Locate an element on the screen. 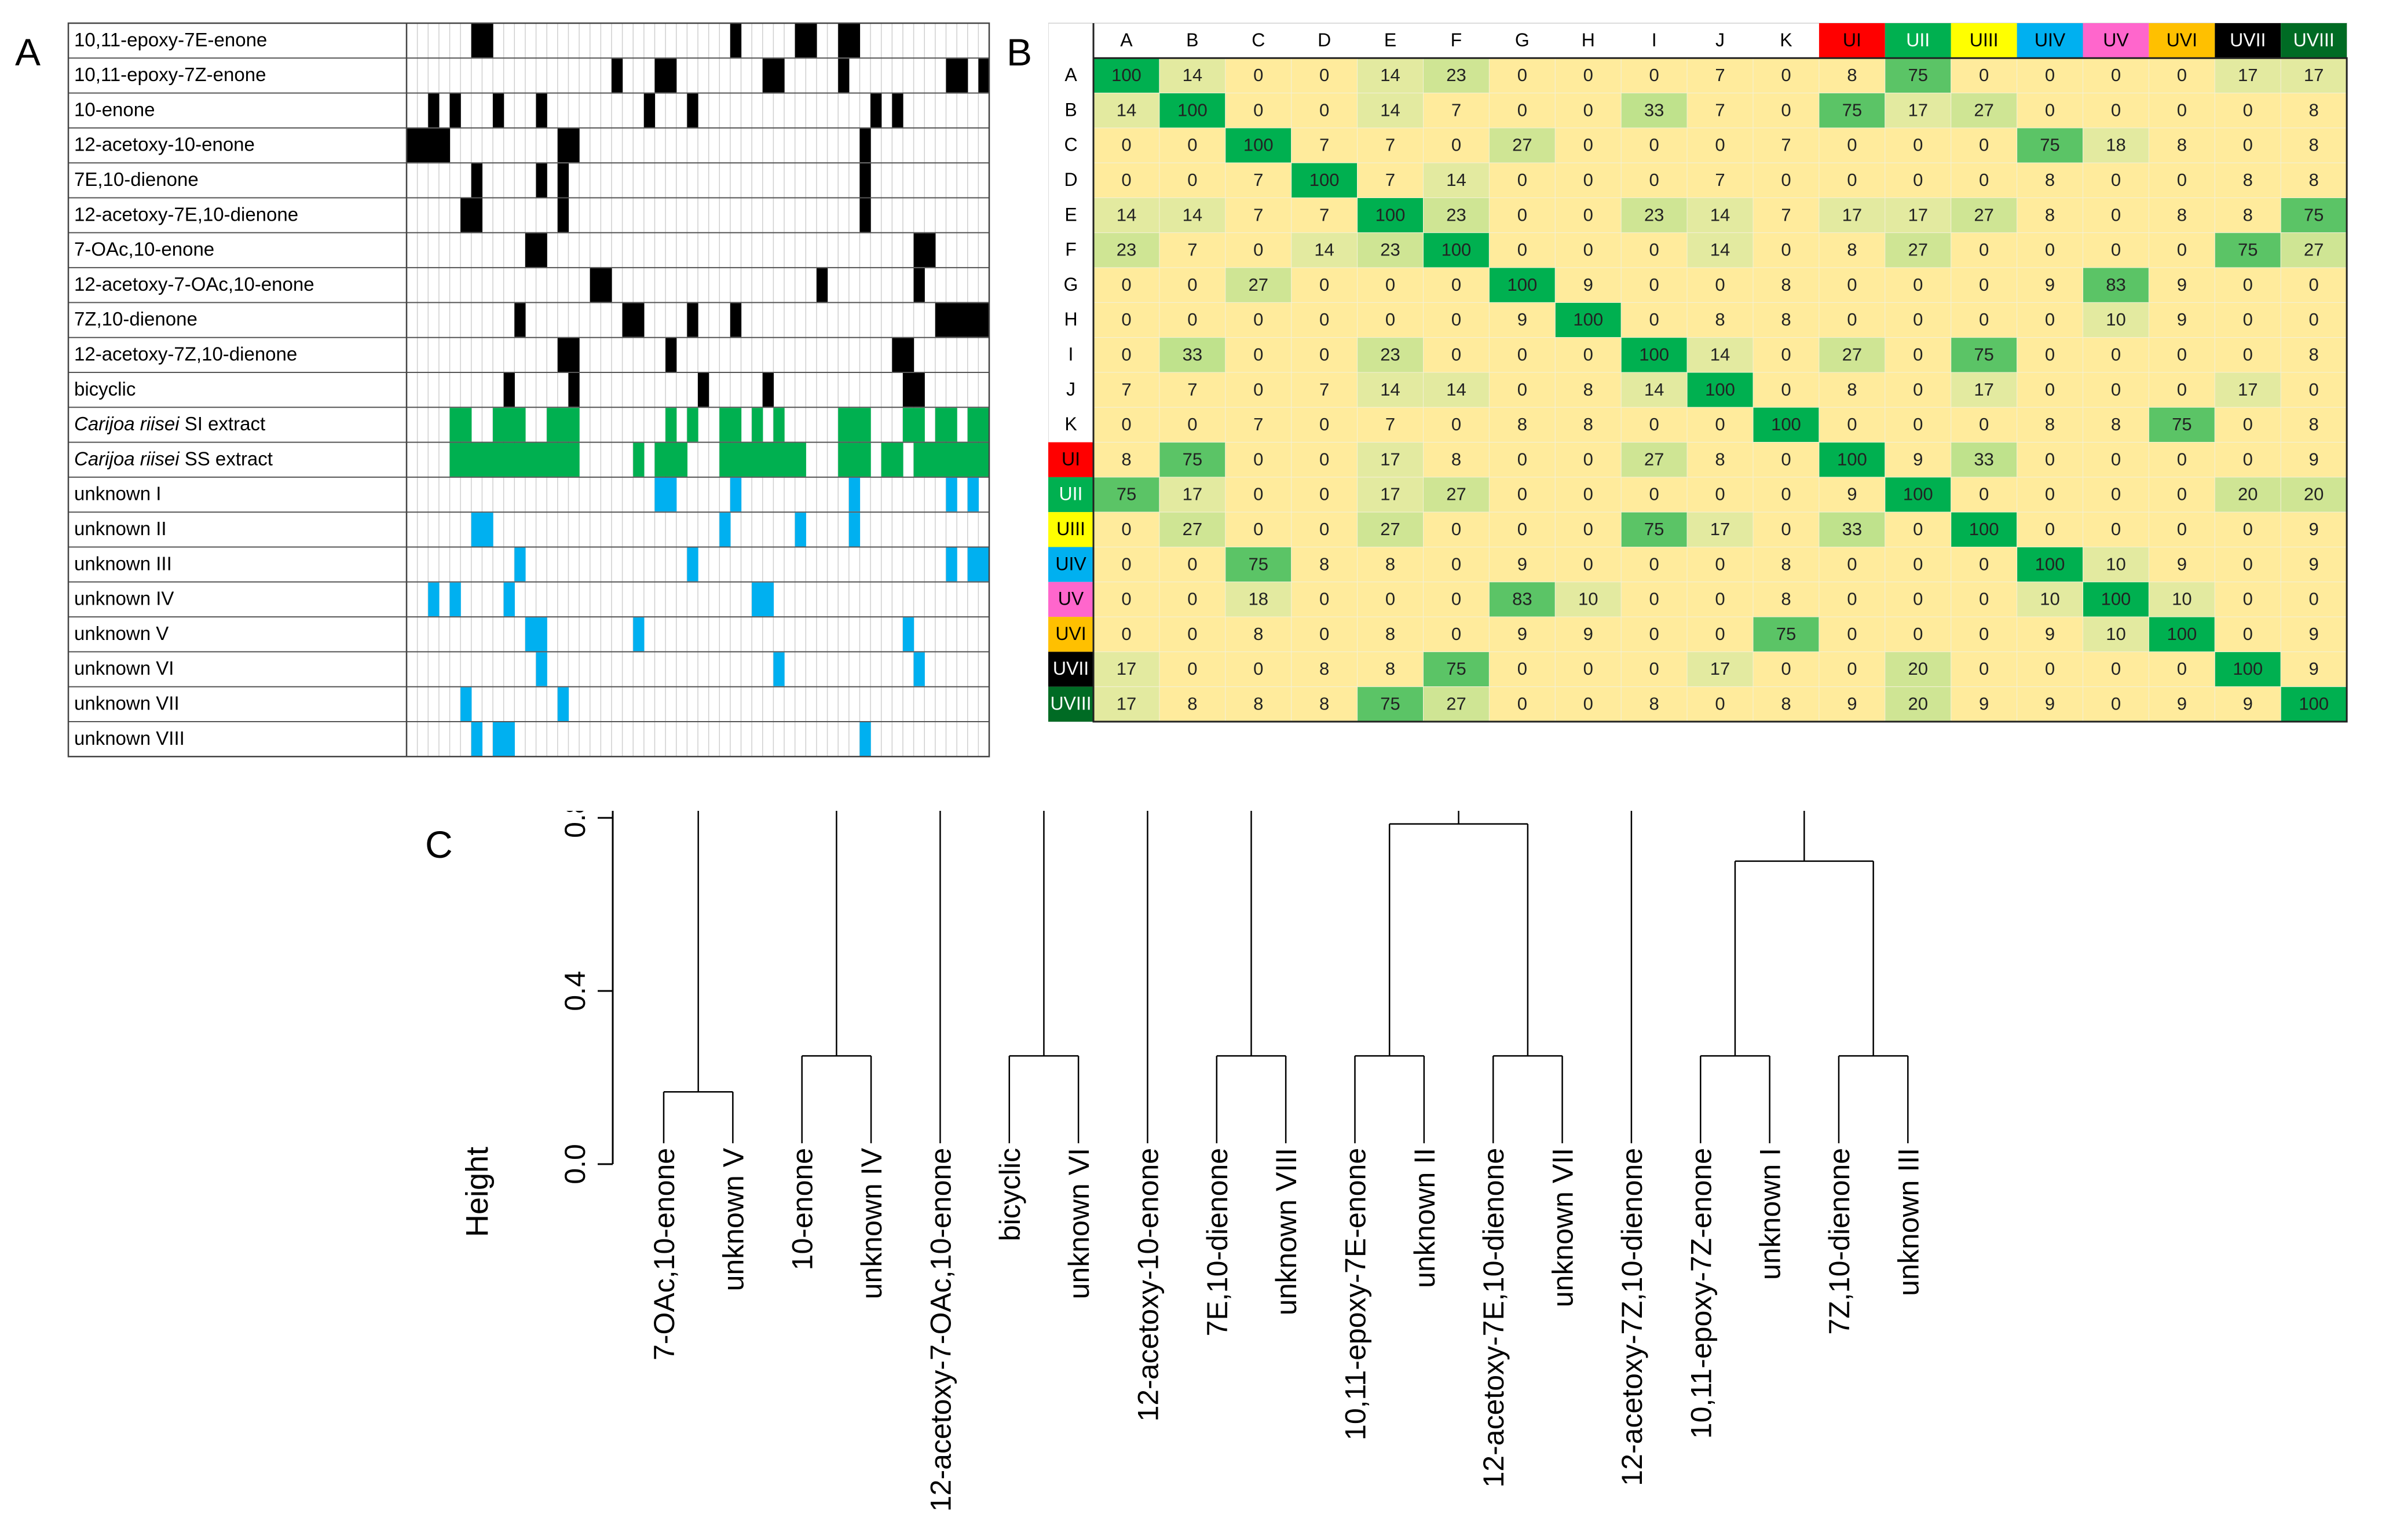  column-header-label: K is located at coordinates (1786, 40).